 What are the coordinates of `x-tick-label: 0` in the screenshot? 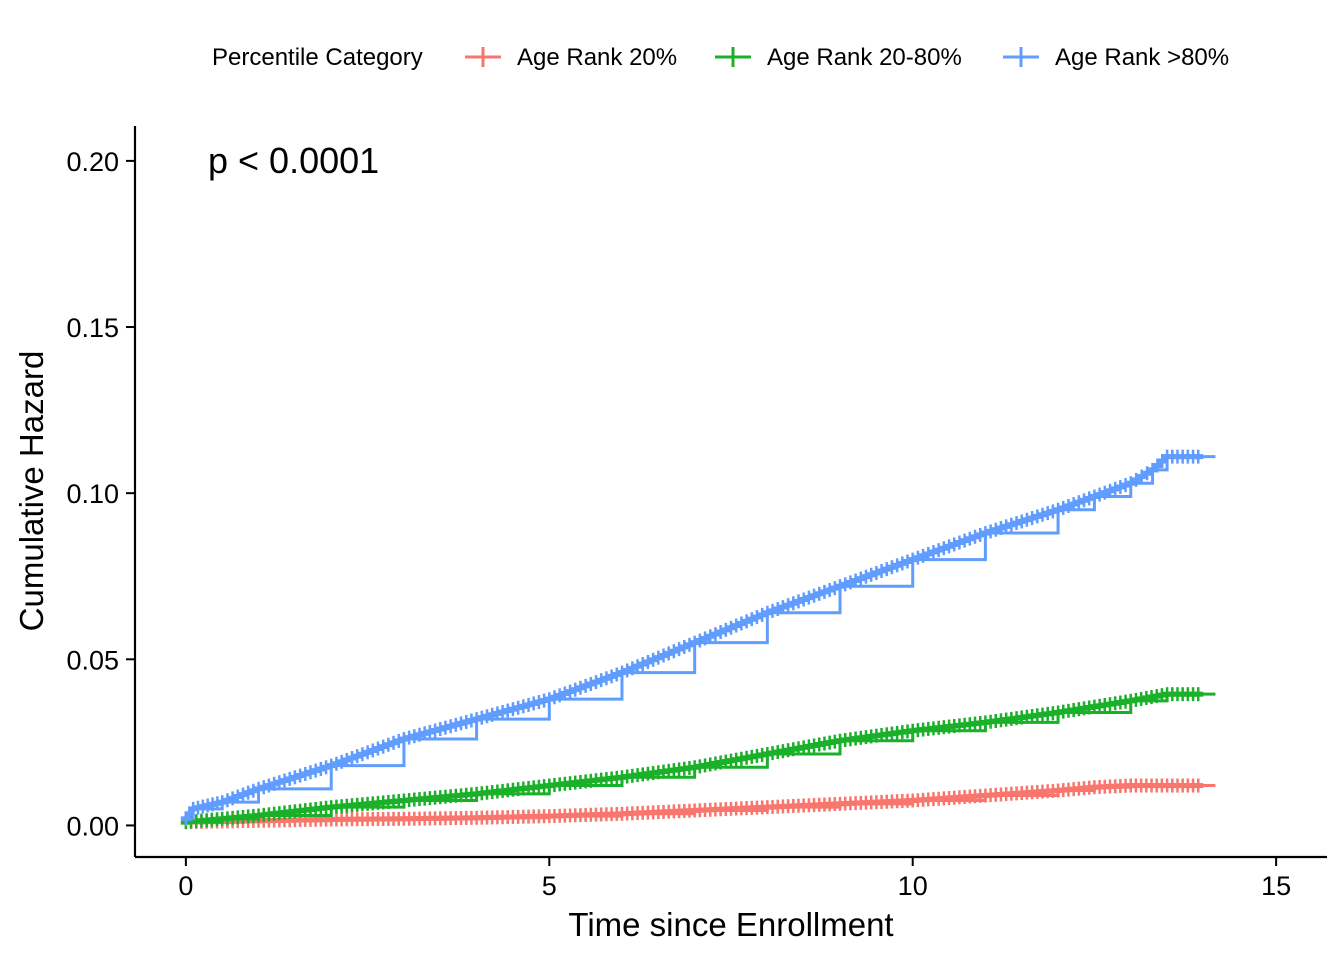 It's located at (185, 886).